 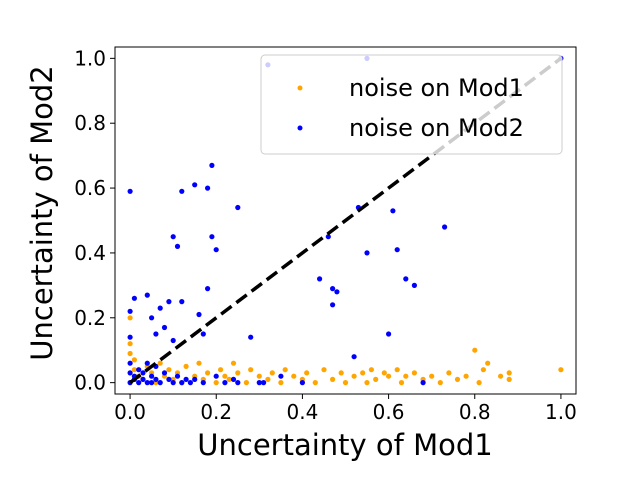 What do you see at coordinates (436, 128) in the screenshot?
I see `legend-label-mod2: noise on Mod2` at bounding box center [436, 128].